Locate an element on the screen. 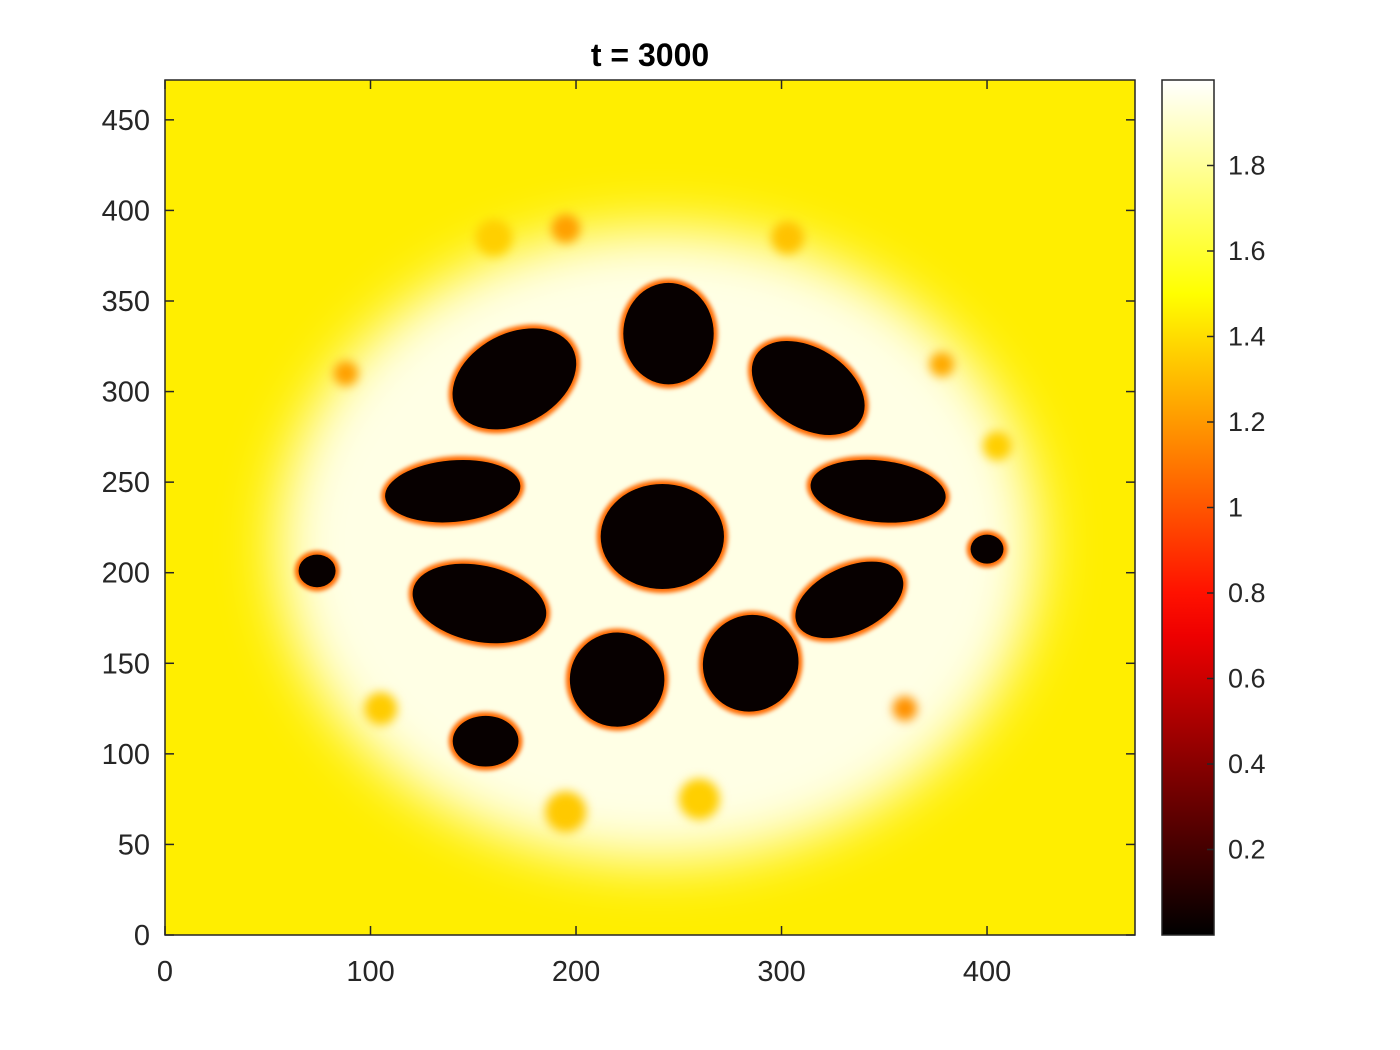 This screenshot has width=1400, height=1050. y-tick-label: 200 is located at coordinates (126, 574).